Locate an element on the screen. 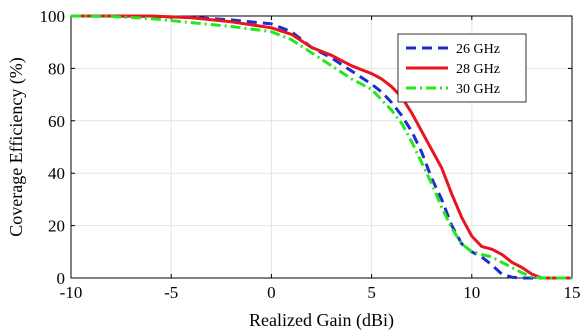  y-tick-label: 40 is located at coordinates (56, 173).